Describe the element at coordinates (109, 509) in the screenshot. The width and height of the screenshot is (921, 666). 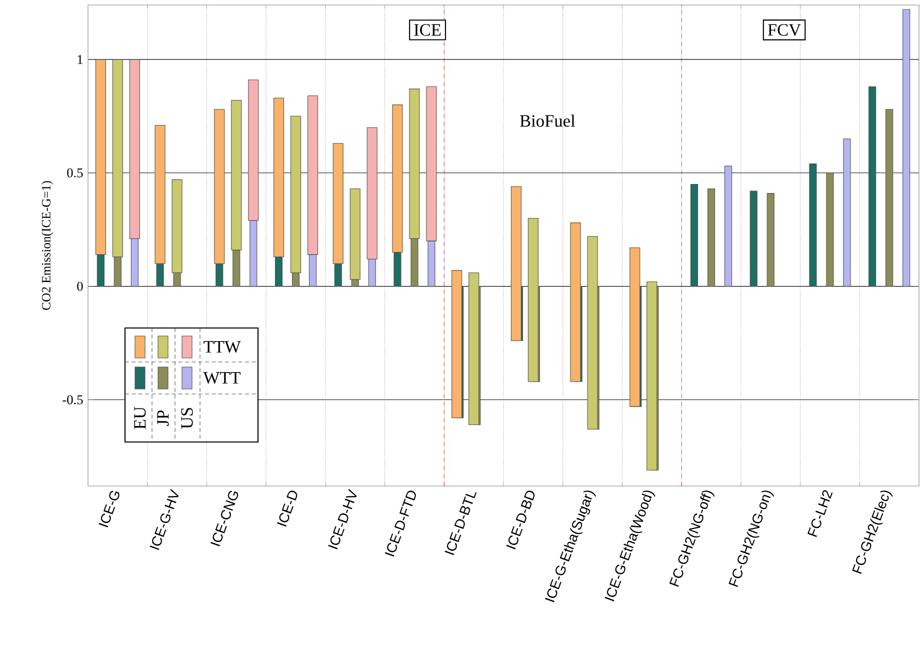
I see `x-tick-label: ICE-G` at that location.